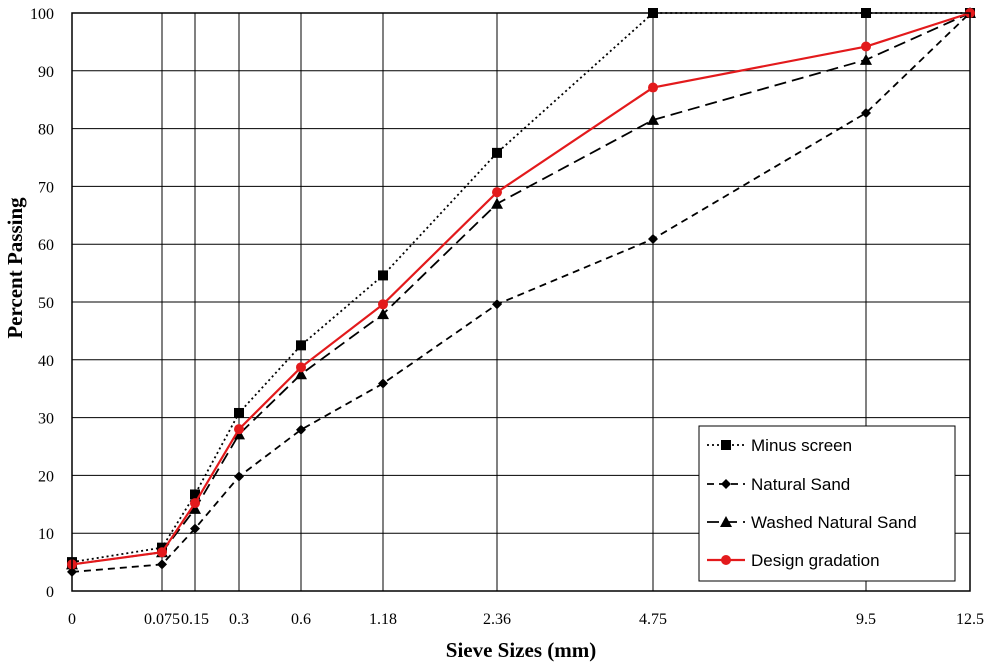 The width and height of the screenshot is (997, 665). What do you see at coordinates (46, 130) in the screenshot?
I see `y-tick-label: 80` at bounding box center [46, 130].